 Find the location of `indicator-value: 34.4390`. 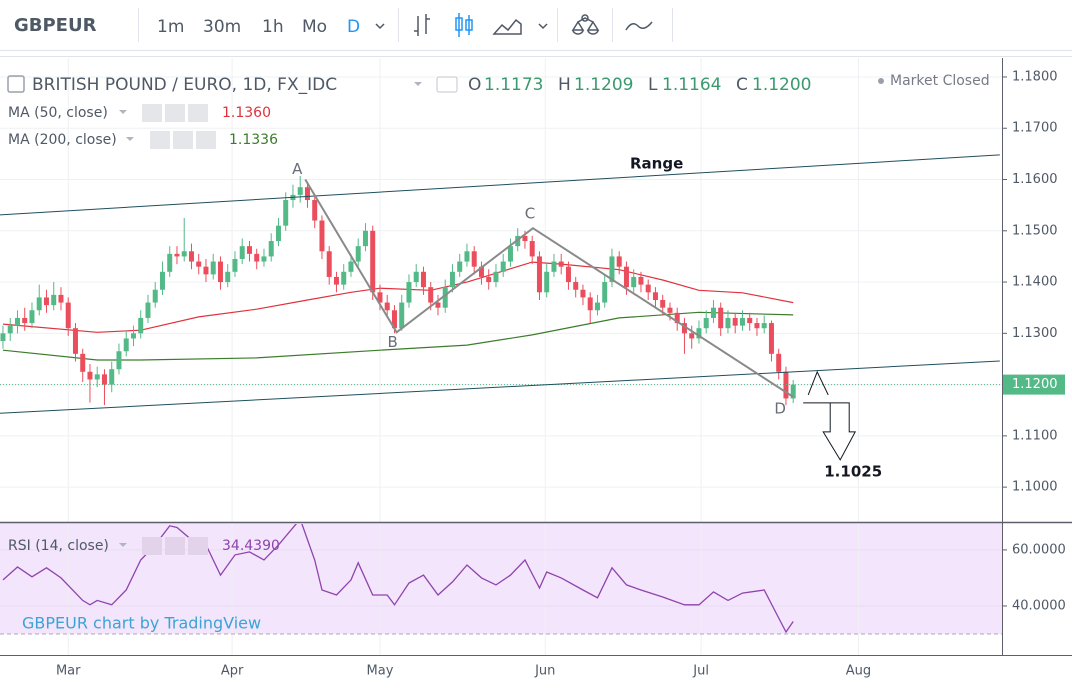

indicator-value: 34.4390 is located at coordinates (251, 546).